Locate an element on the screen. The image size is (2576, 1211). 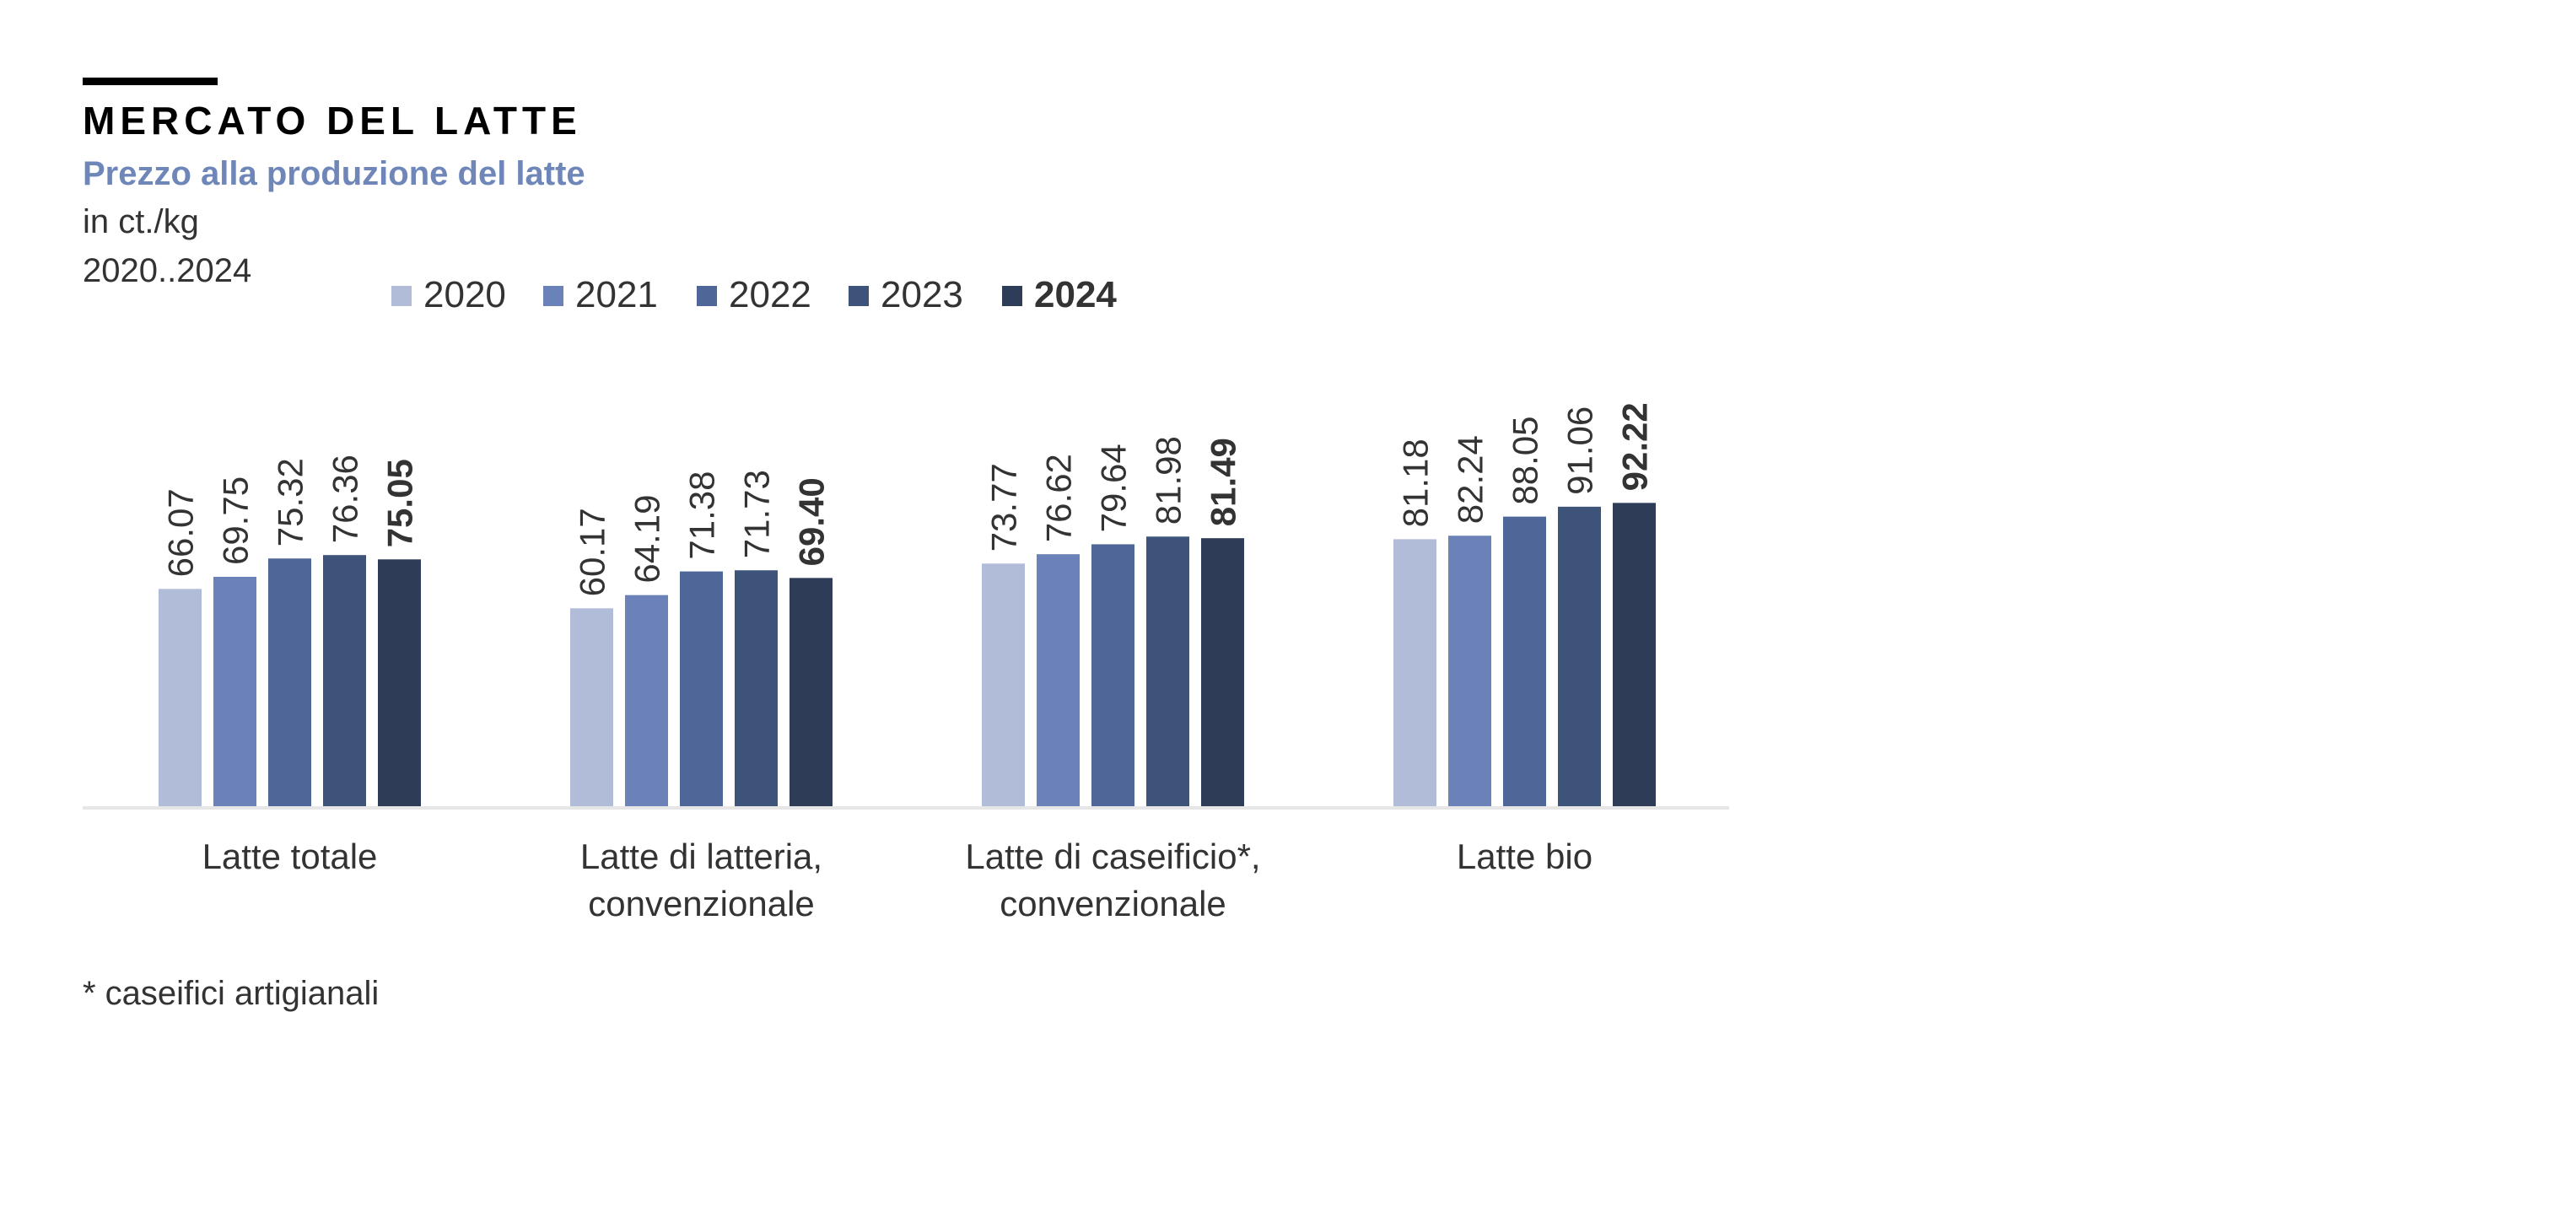
value-label-2022-1: 71.38 is located at coordinates (702, 515).